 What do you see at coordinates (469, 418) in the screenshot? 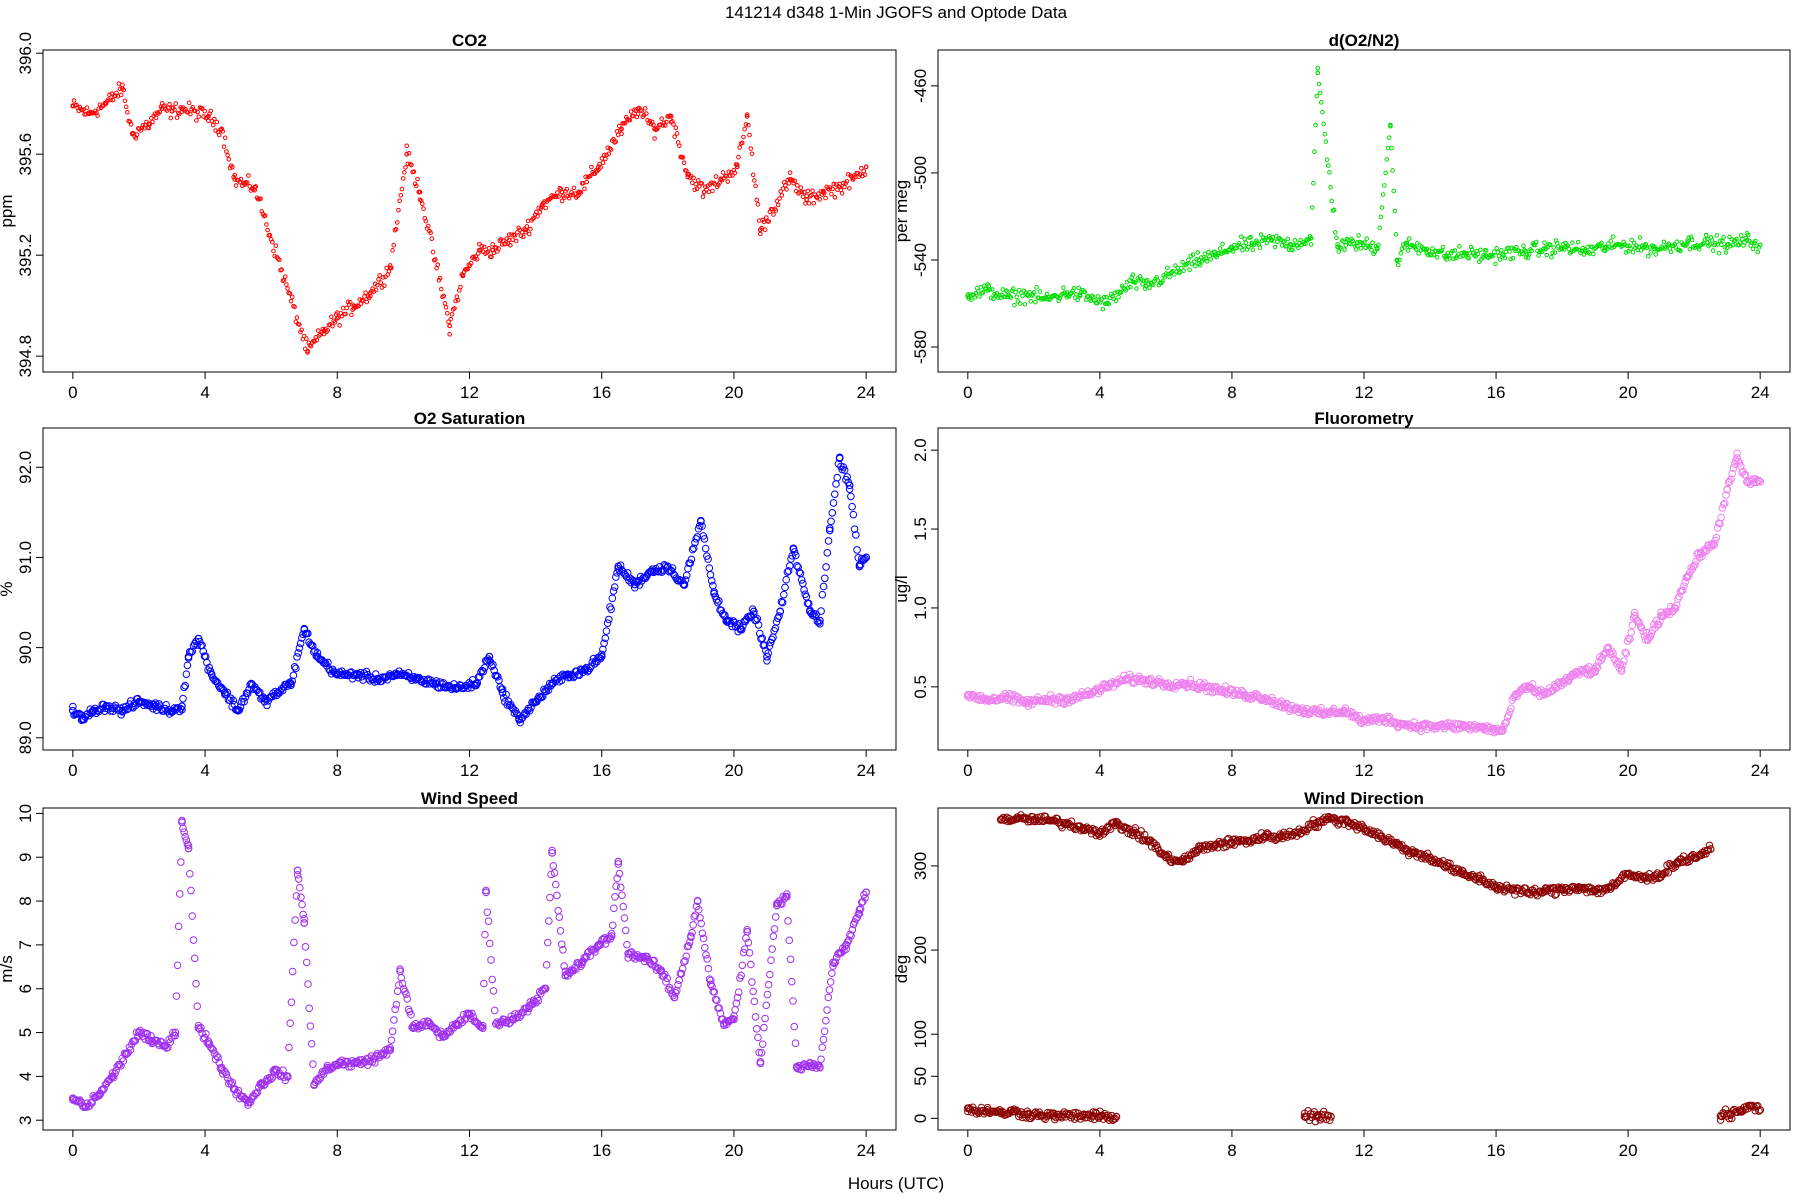
I see `panel-title: O2 Saturation` at bounding box center [469, 418].